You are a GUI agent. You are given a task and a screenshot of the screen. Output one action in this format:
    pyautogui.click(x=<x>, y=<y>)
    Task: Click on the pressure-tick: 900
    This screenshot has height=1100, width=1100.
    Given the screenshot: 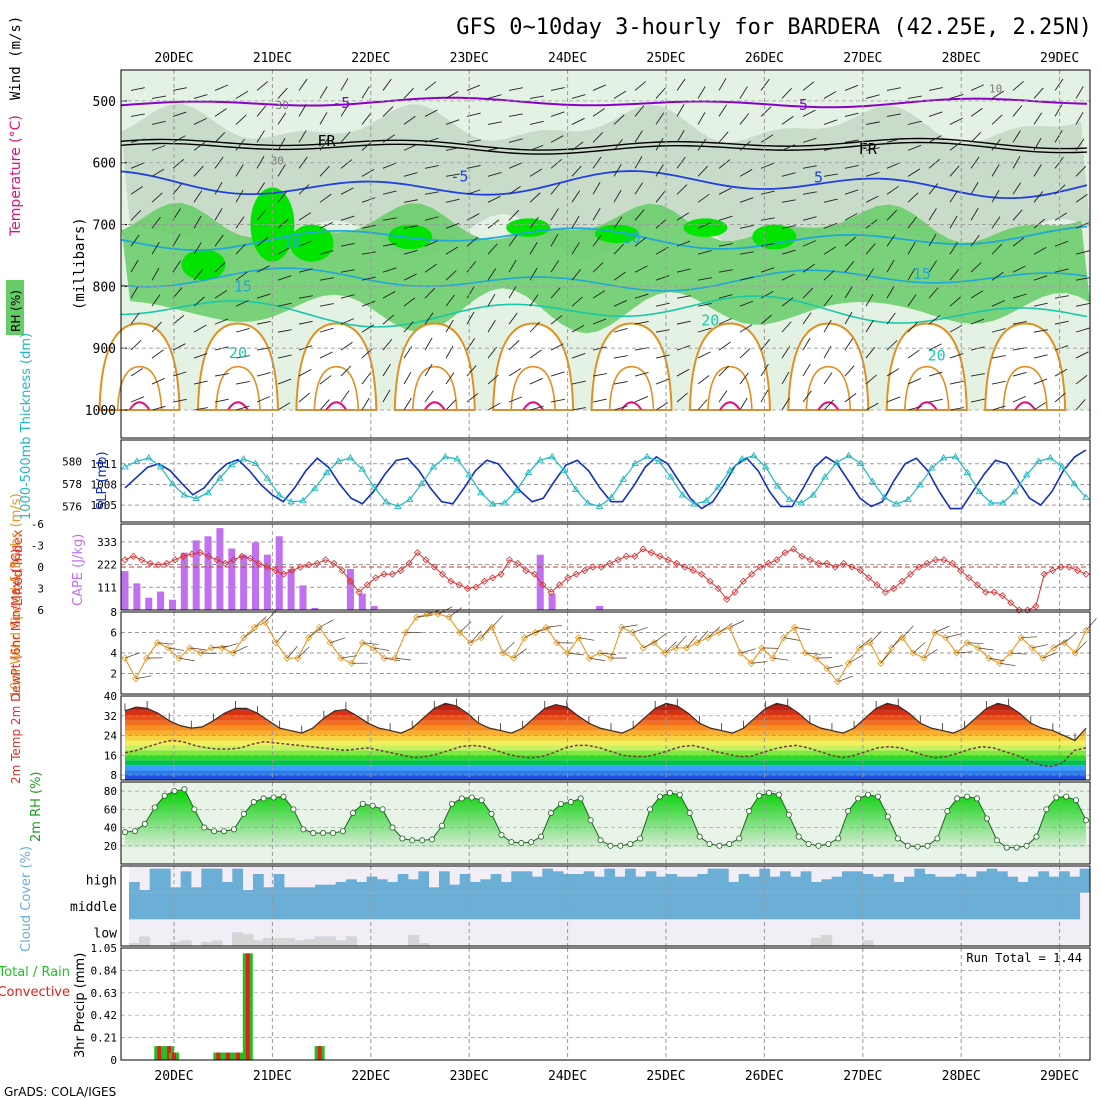 What is the action you would take?
    pyautogui.click(x=104, y=349)
    